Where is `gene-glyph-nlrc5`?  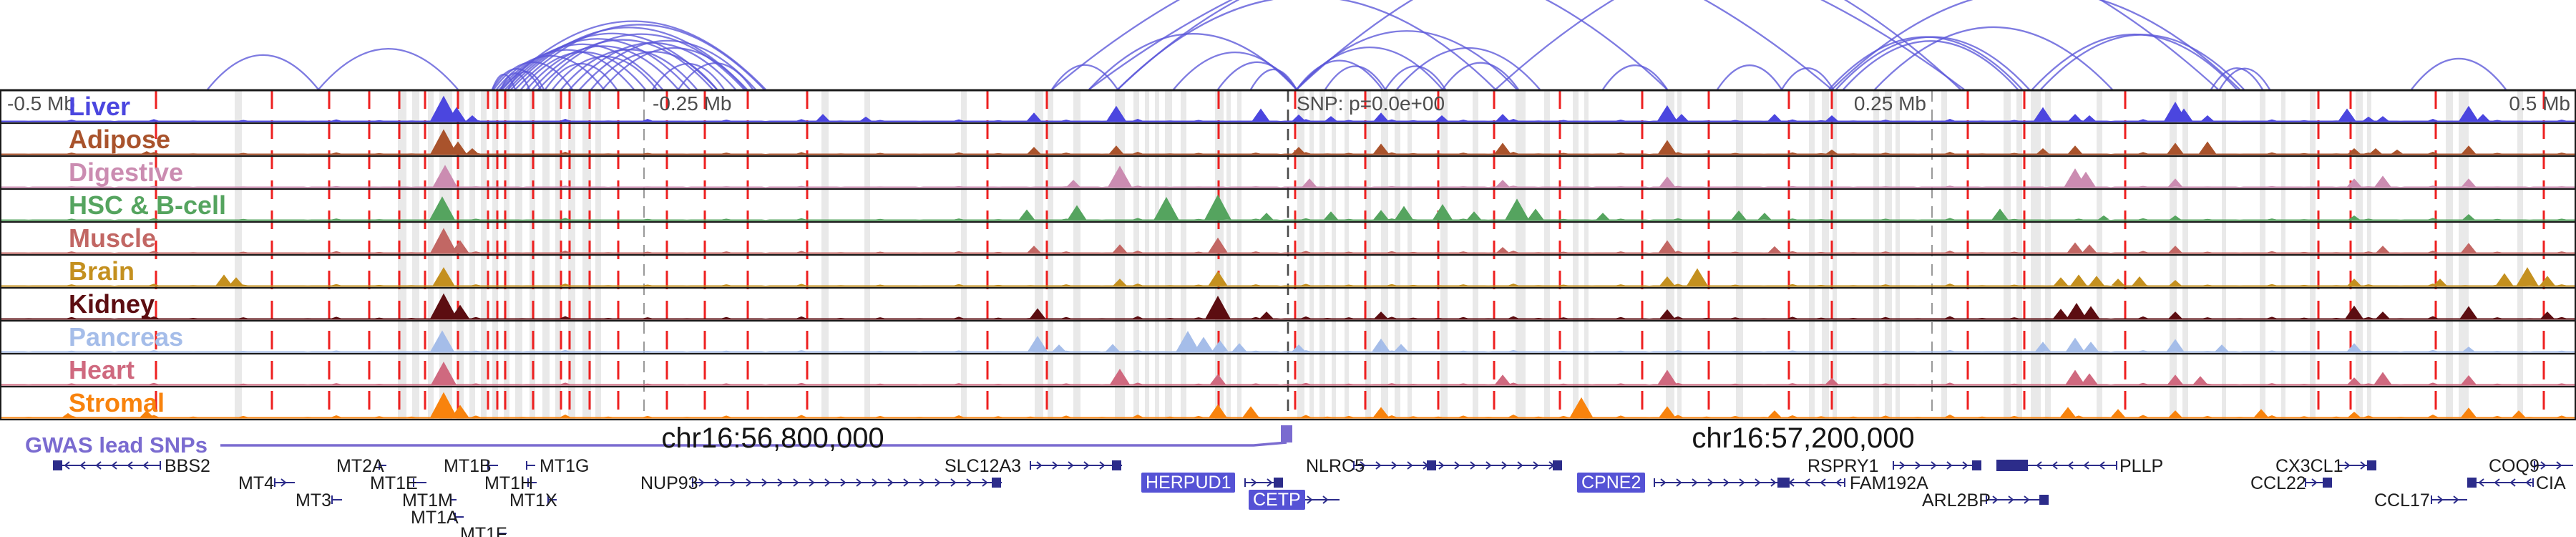
gene-glyph-nlrc5 is located at coordinates (1457, 465).